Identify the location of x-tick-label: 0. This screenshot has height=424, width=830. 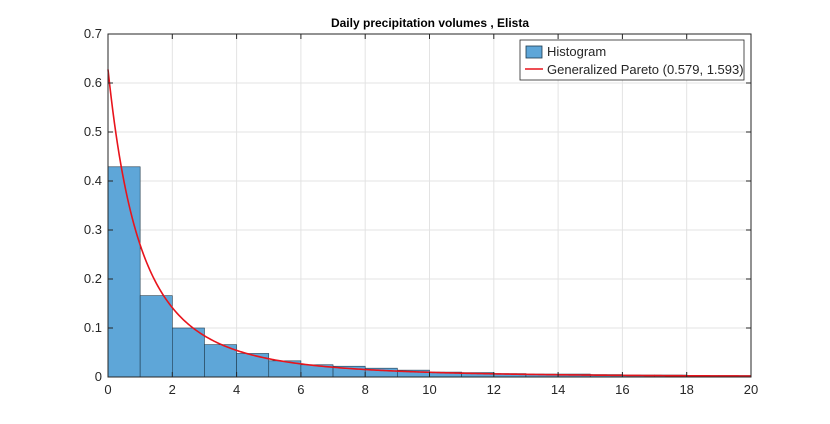
(107, 389).